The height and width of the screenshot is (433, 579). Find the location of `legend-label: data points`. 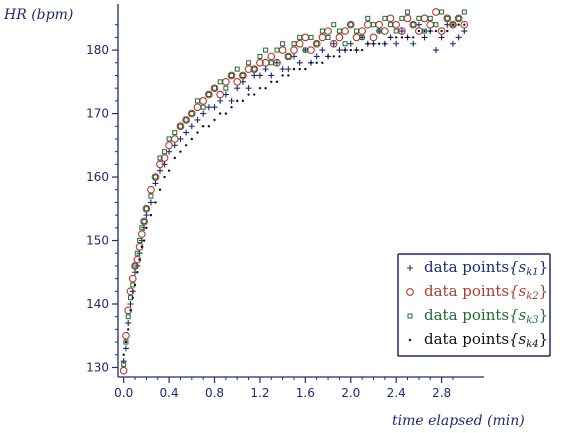

legend-label: data points is located at coordinates (466, 339).